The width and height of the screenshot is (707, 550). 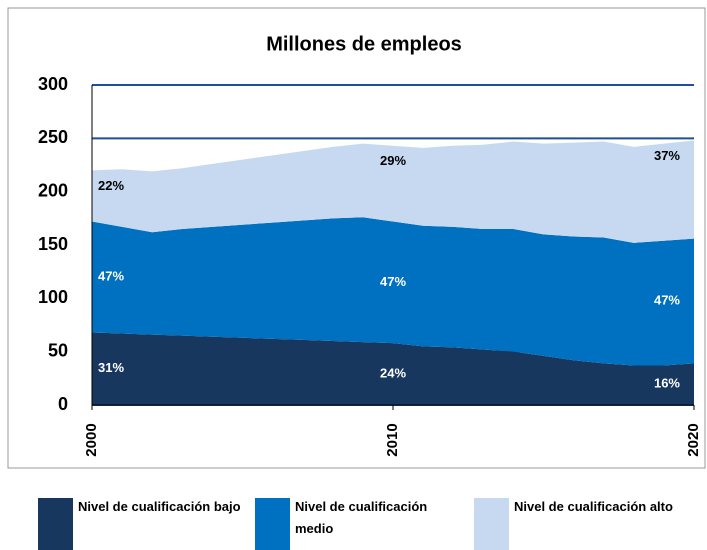 What do you see at coordinates (53, 244) in the screenshot?
I see `y-tick-label: 150` at bounding box center [53, 244].